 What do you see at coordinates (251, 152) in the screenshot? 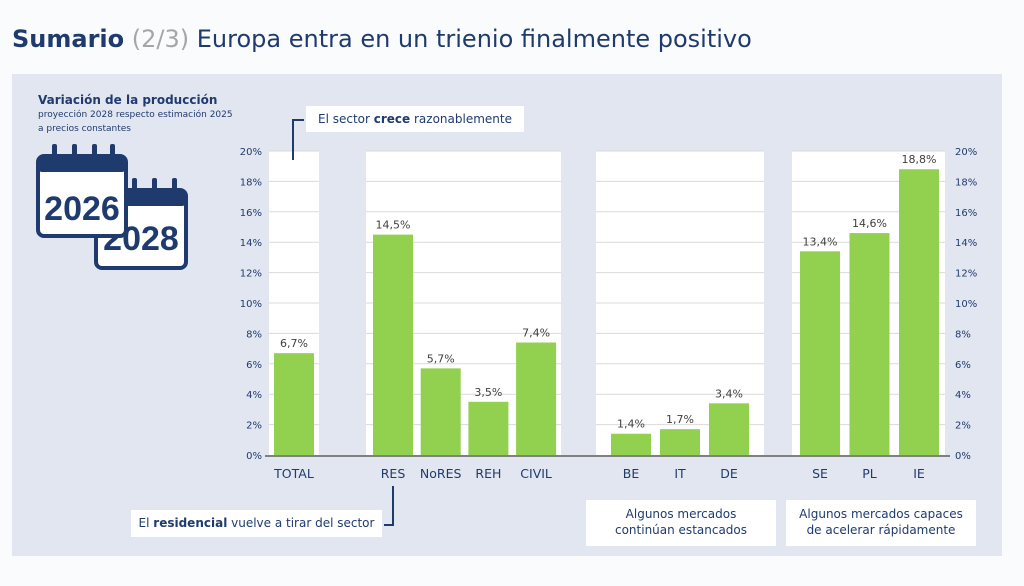
I see `y-tick-label-left: 20%` at bounding box center [251, 152].